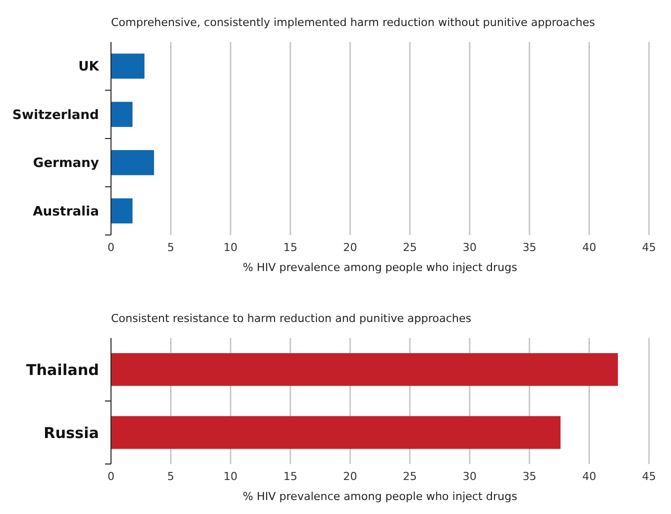 The height and width of the screenshot is (514, 671). Describe the element at coordinates (66, 164) in the screenshot. I see `y-tick-label: Germany` at that location.